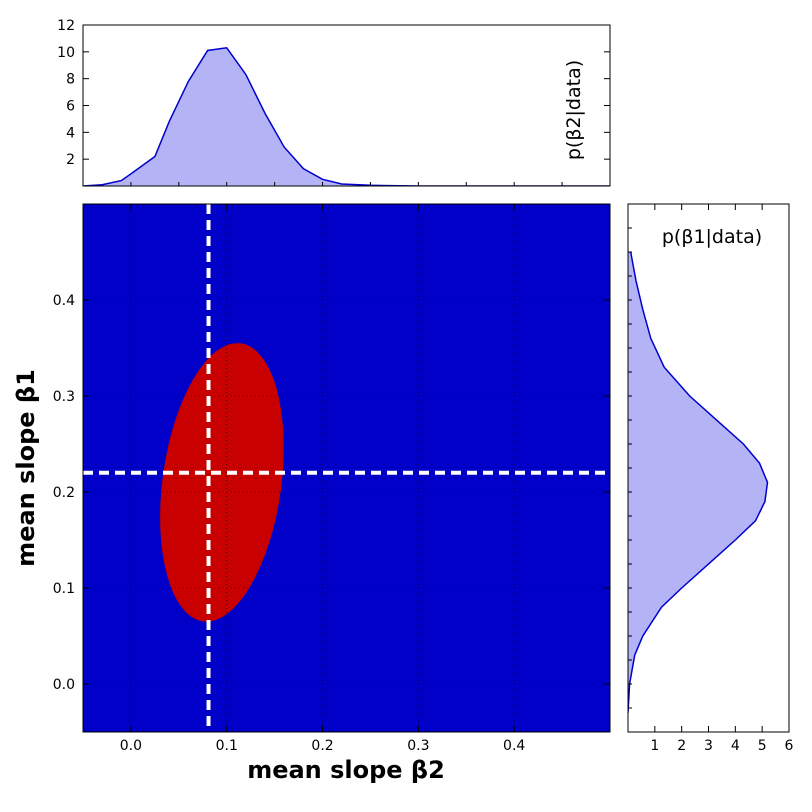 This screenshot has width=812, height=812. I want to click on top-marginal-label: p(β2|data), so click(574, 110).